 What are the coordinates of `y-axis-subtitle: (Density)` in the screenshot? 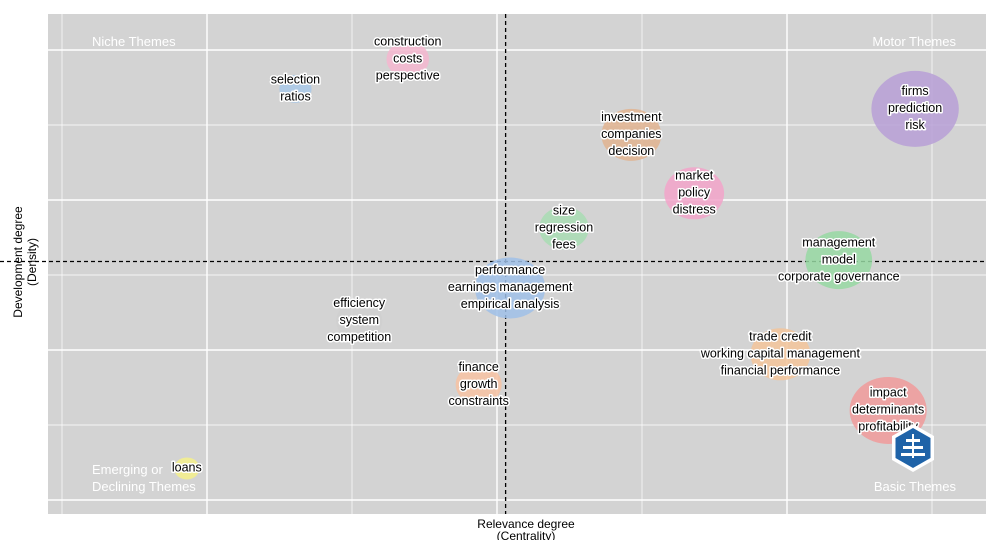 It's located at (32, 262).